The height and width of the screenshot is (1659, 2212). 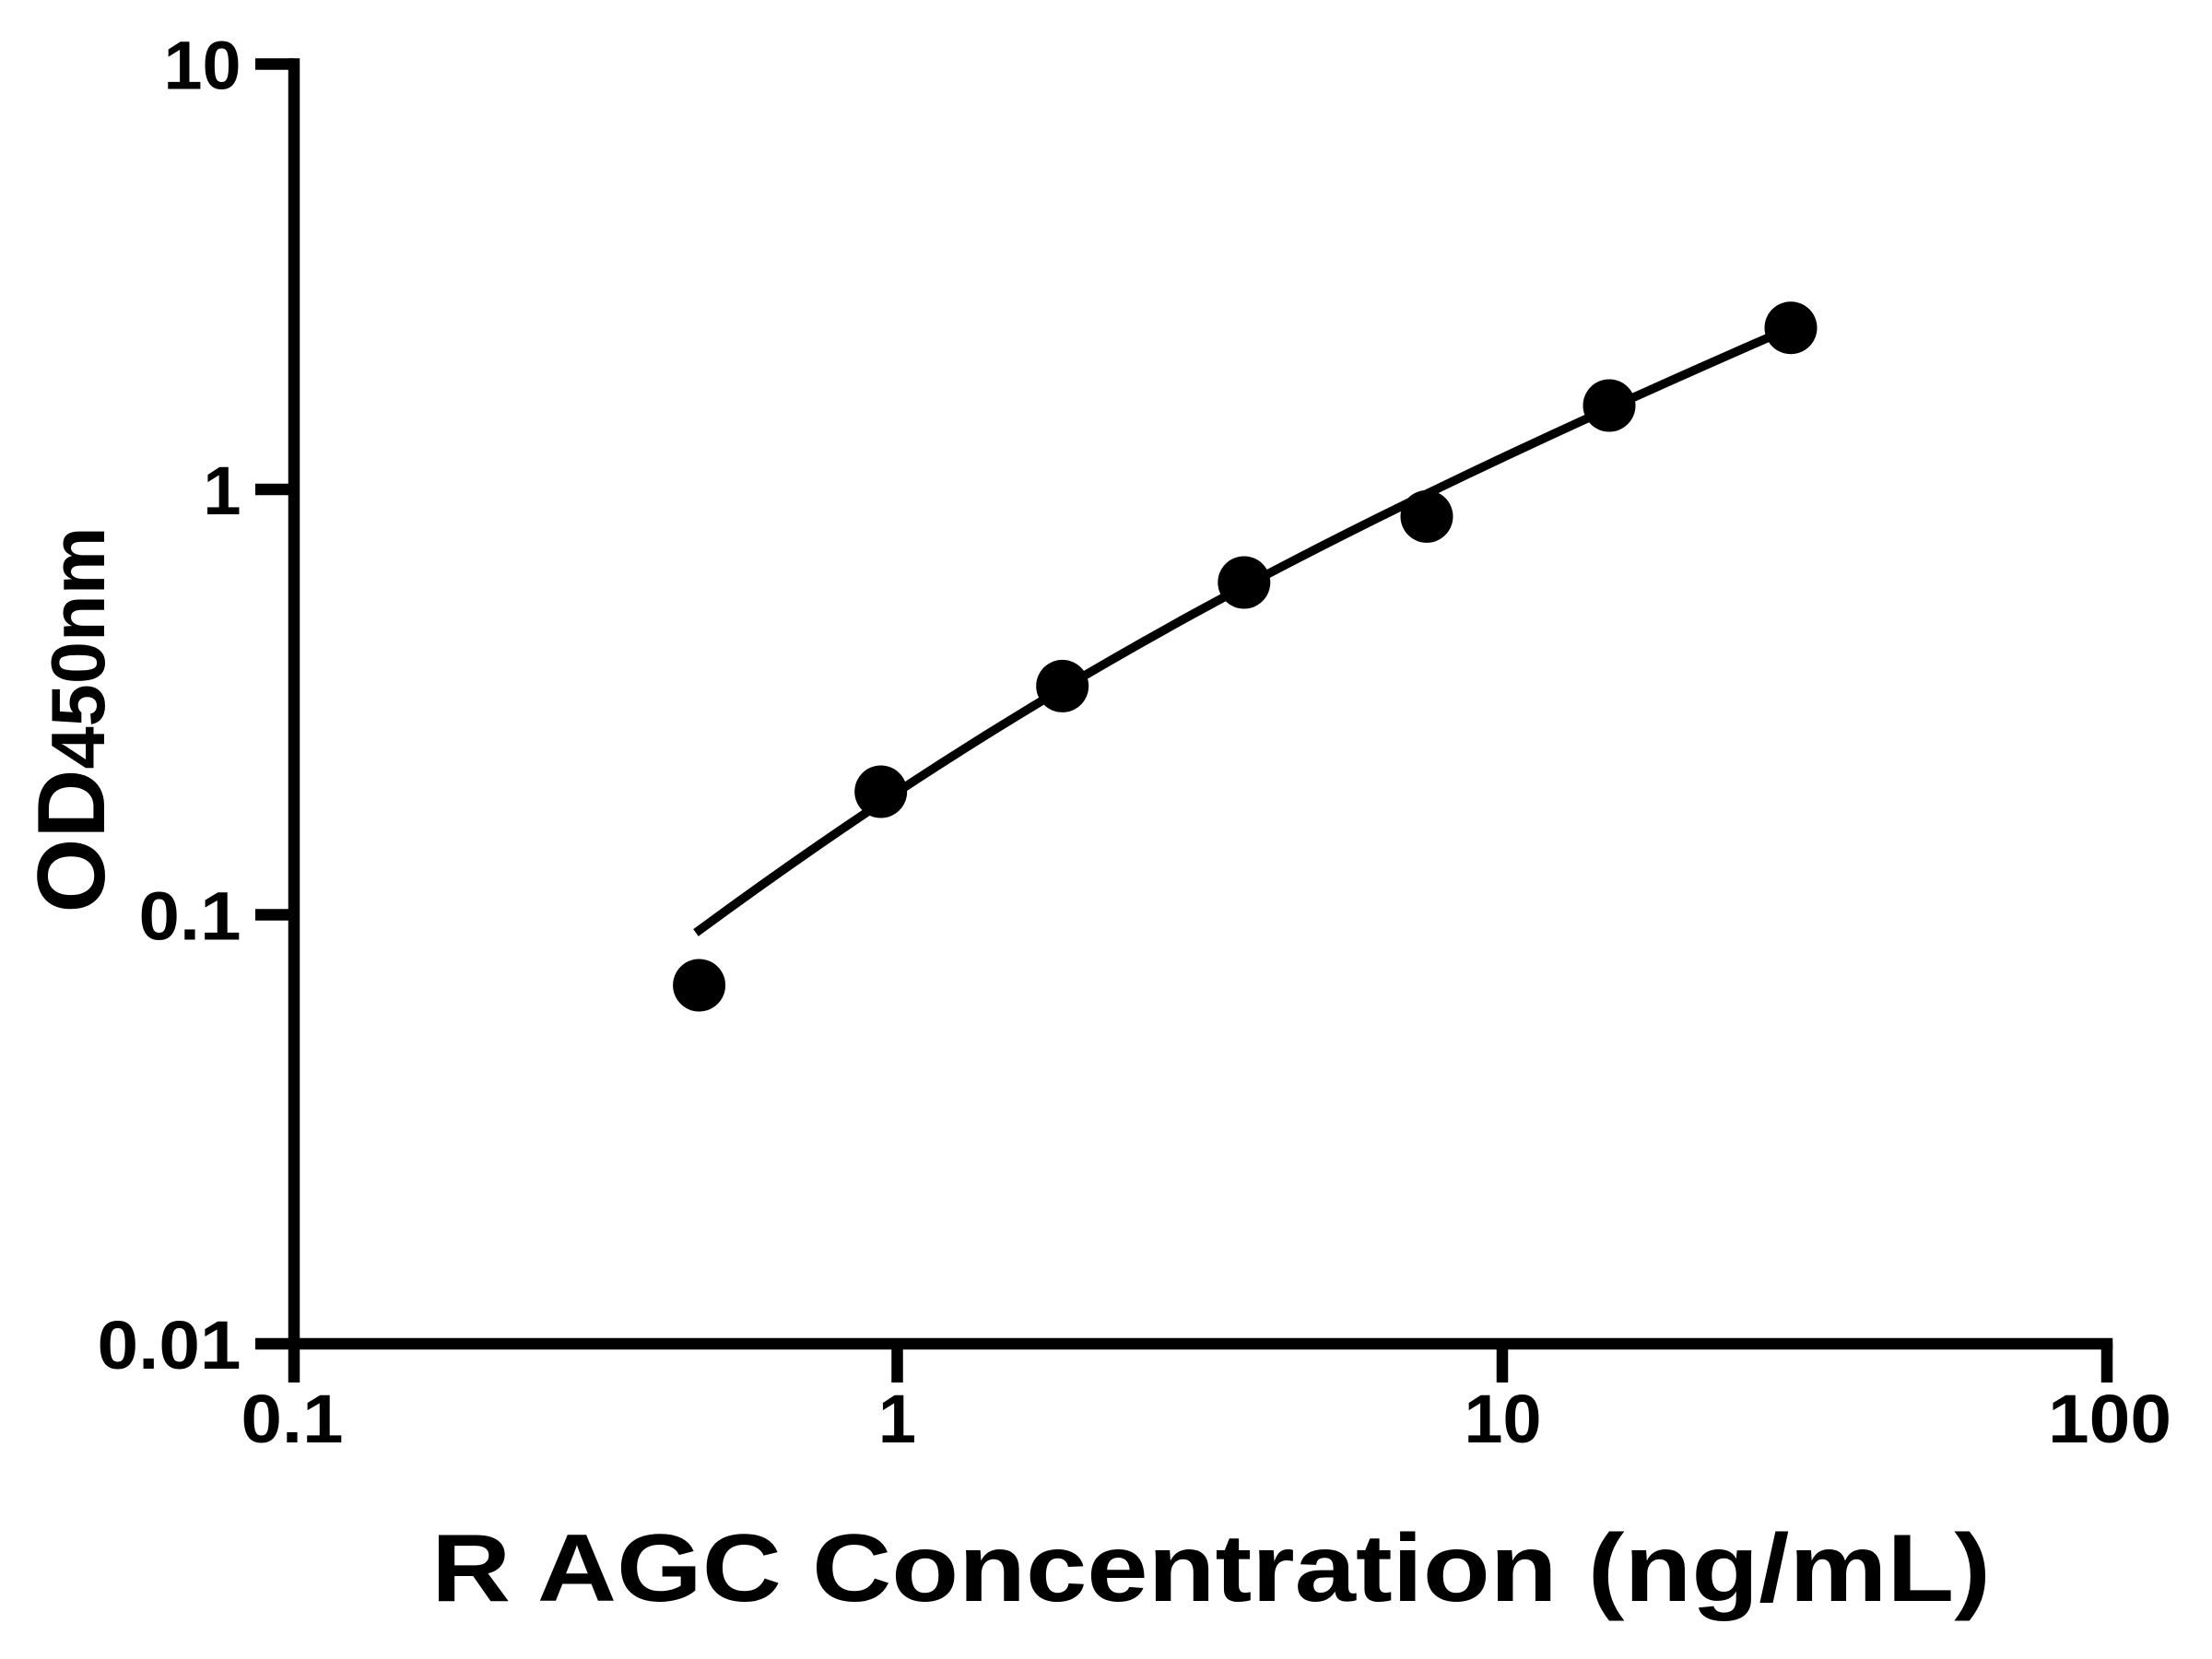 What do you see at coordinates (2109, 1419) in the screenshot?
I see `svg-text: 100` at bounding box center [2109, 1419].